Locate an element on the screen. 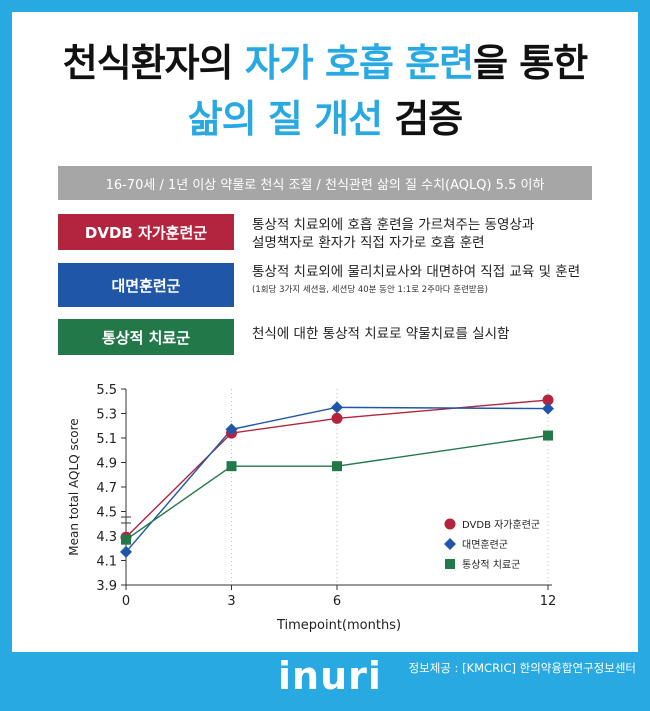 The height and width of the screenshot is (711, 650). group-label-usualcare: 통상적 치료군 is located at coordinates (146, 337).